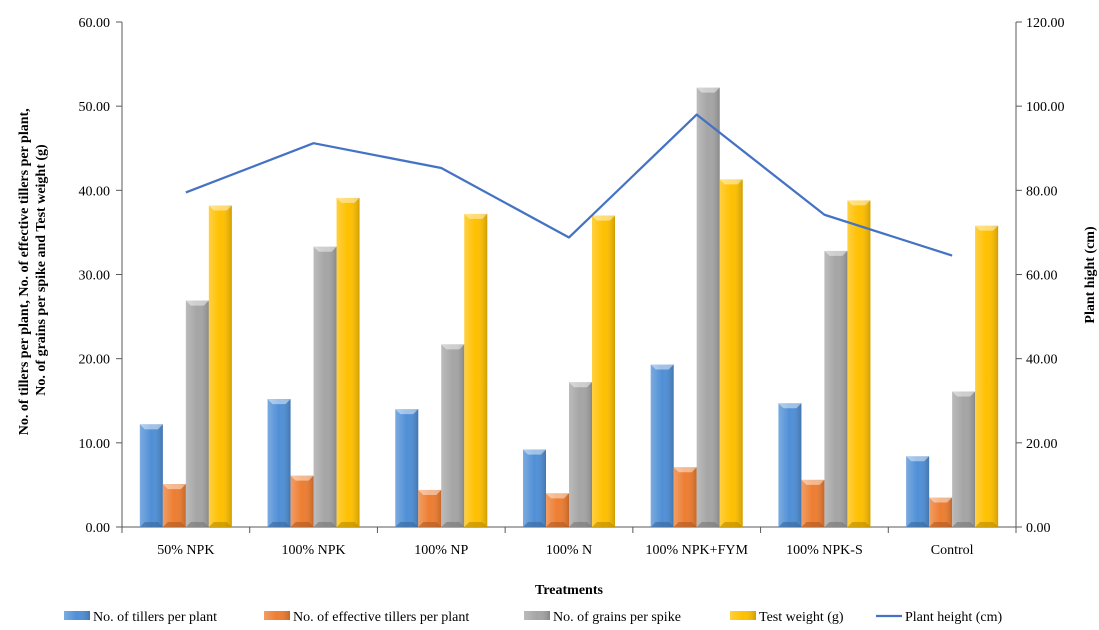 This screenshot has height=630, width=1099. Describe the element at coordinates (1045, 23) in the screenshot. I see `right-y-tick-label: 120.00` at that location.